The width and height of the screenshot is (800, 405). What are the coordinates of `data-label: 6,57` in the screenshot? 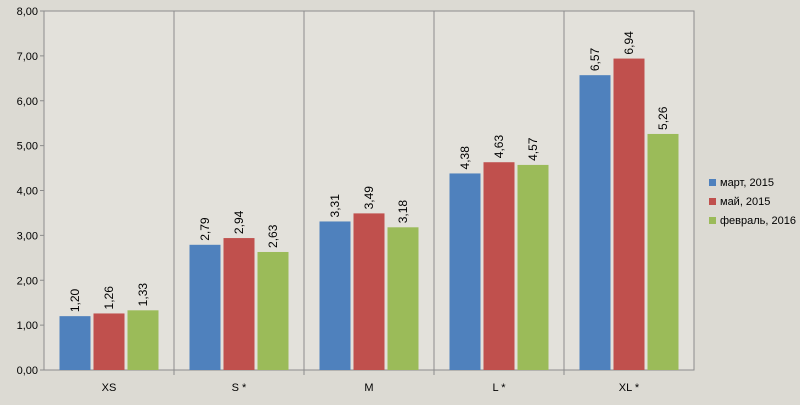 It's located at (595, 59).